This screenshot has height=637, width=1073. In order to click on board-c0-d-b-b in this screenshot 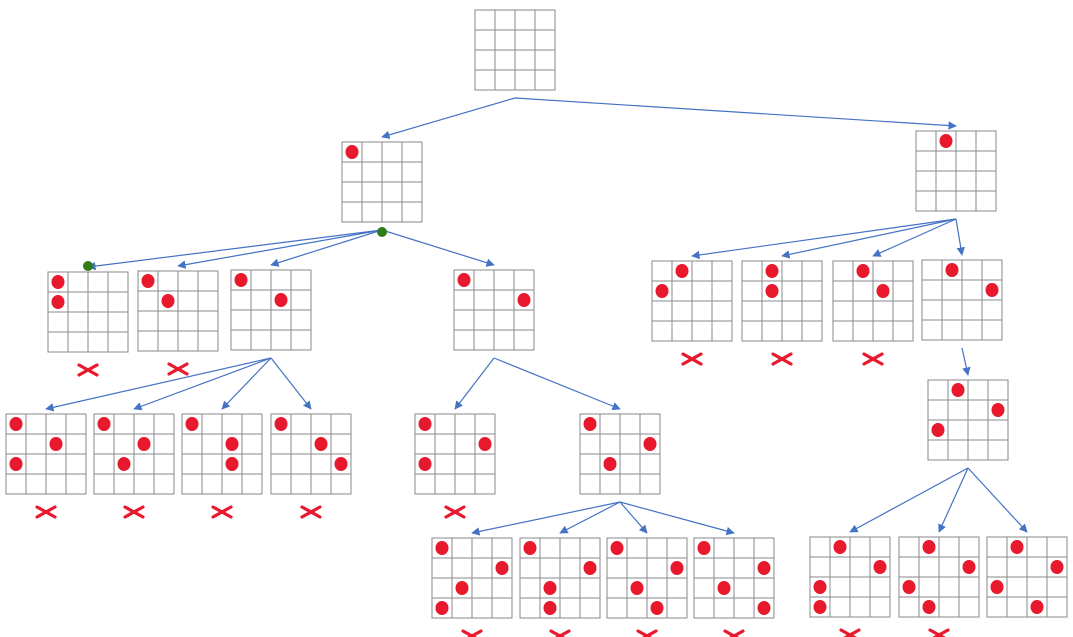, I will do `click(560, 578)`.